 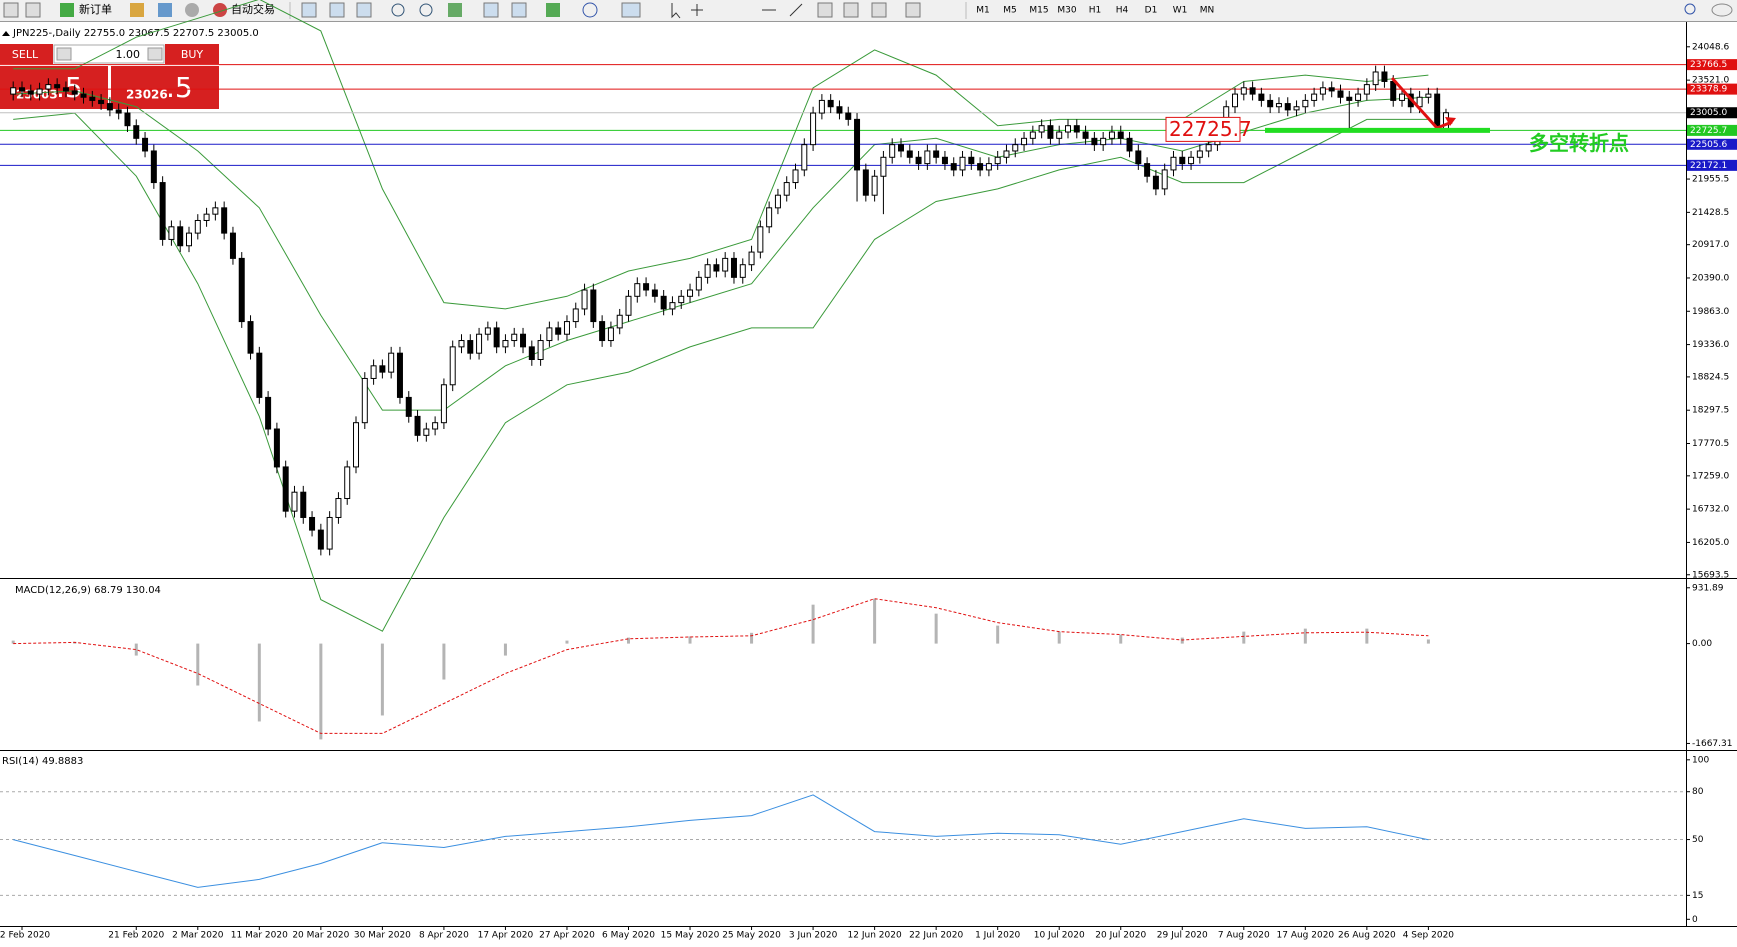 What do you see at coordinates (1722, 10) in the screenshot?
I see `chat-icon` at bounding box center [1722, 10].